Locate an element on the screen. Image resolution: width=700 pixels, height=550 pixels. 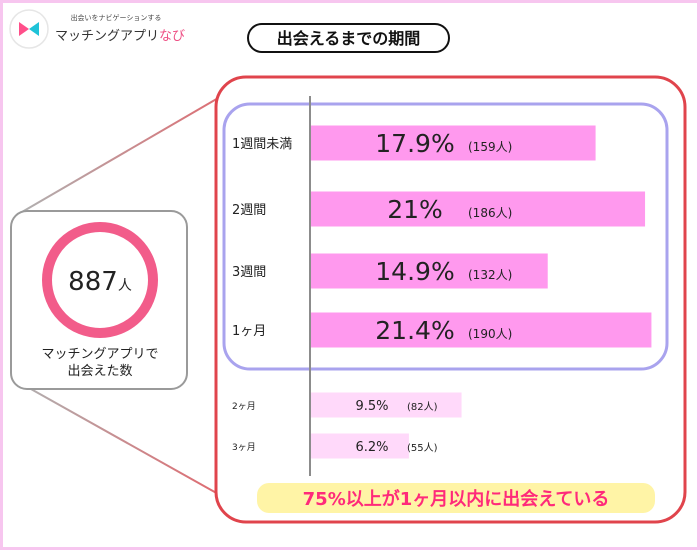
brand-name-main: マッチングアプリ is located at coordinates (107, 36).